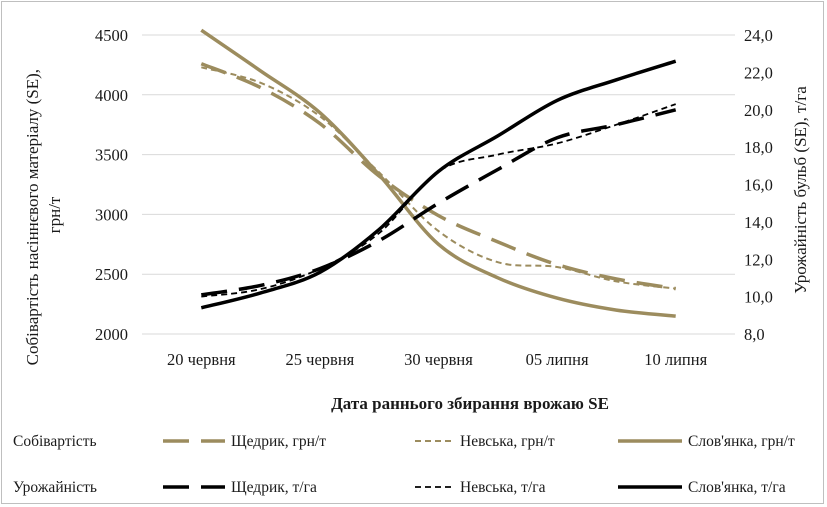 Image resolution: width=827 pixels, height=507 pixels. I want to click on y-left-tick-label: 3500, so click(111, 155).